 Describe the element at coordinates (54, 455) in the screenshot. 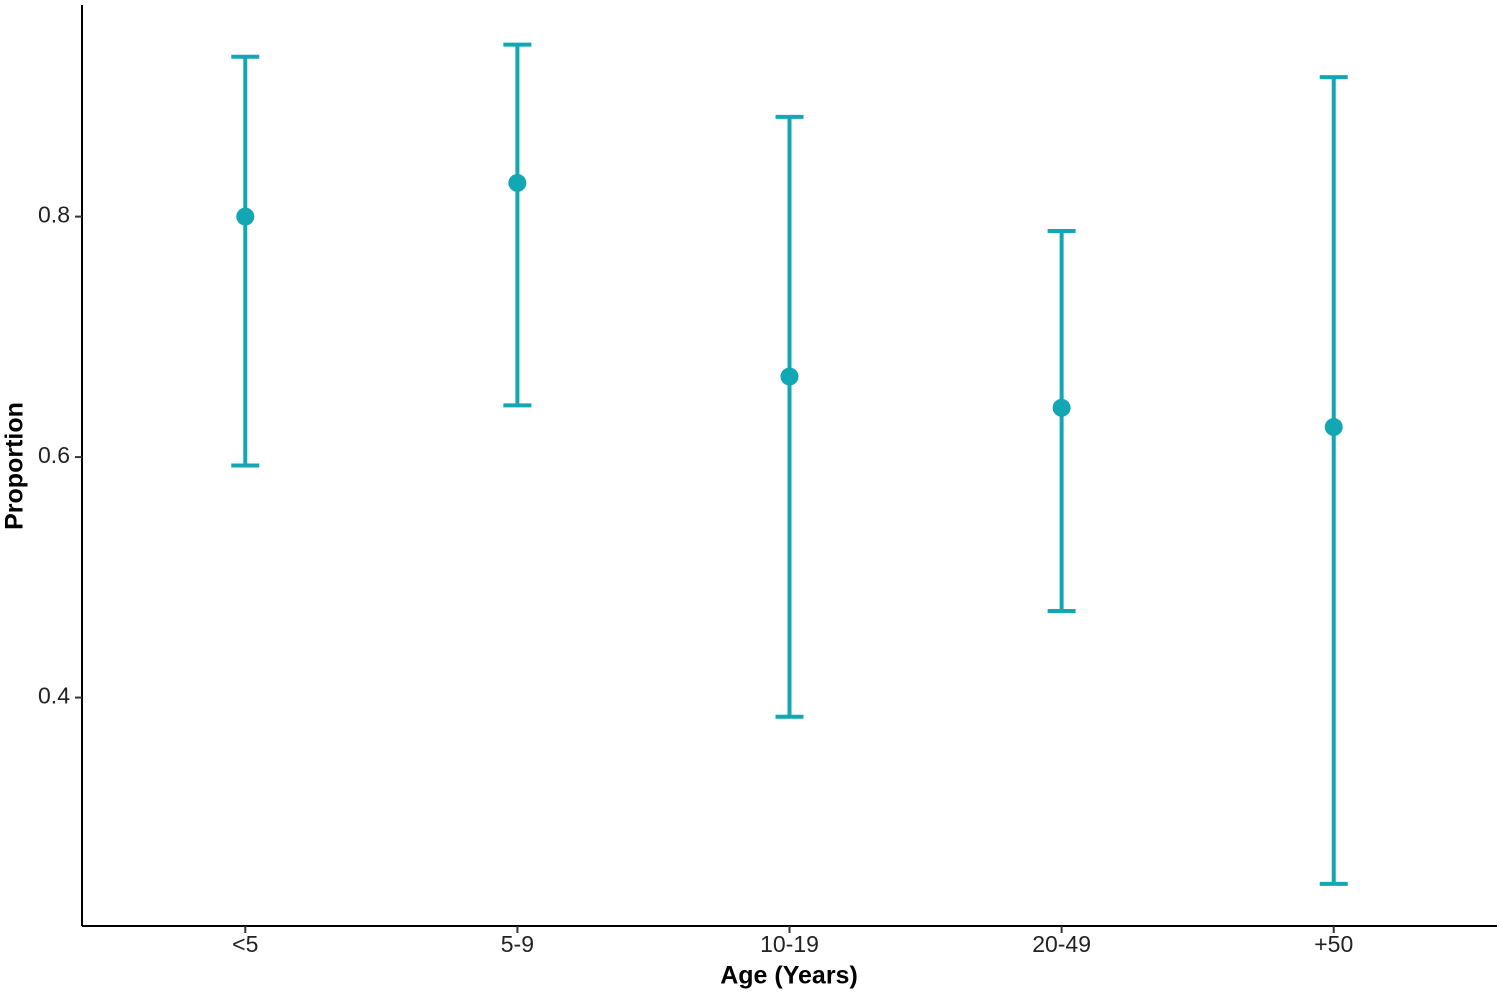

I see `y-tick-label: 0.6` at that location.